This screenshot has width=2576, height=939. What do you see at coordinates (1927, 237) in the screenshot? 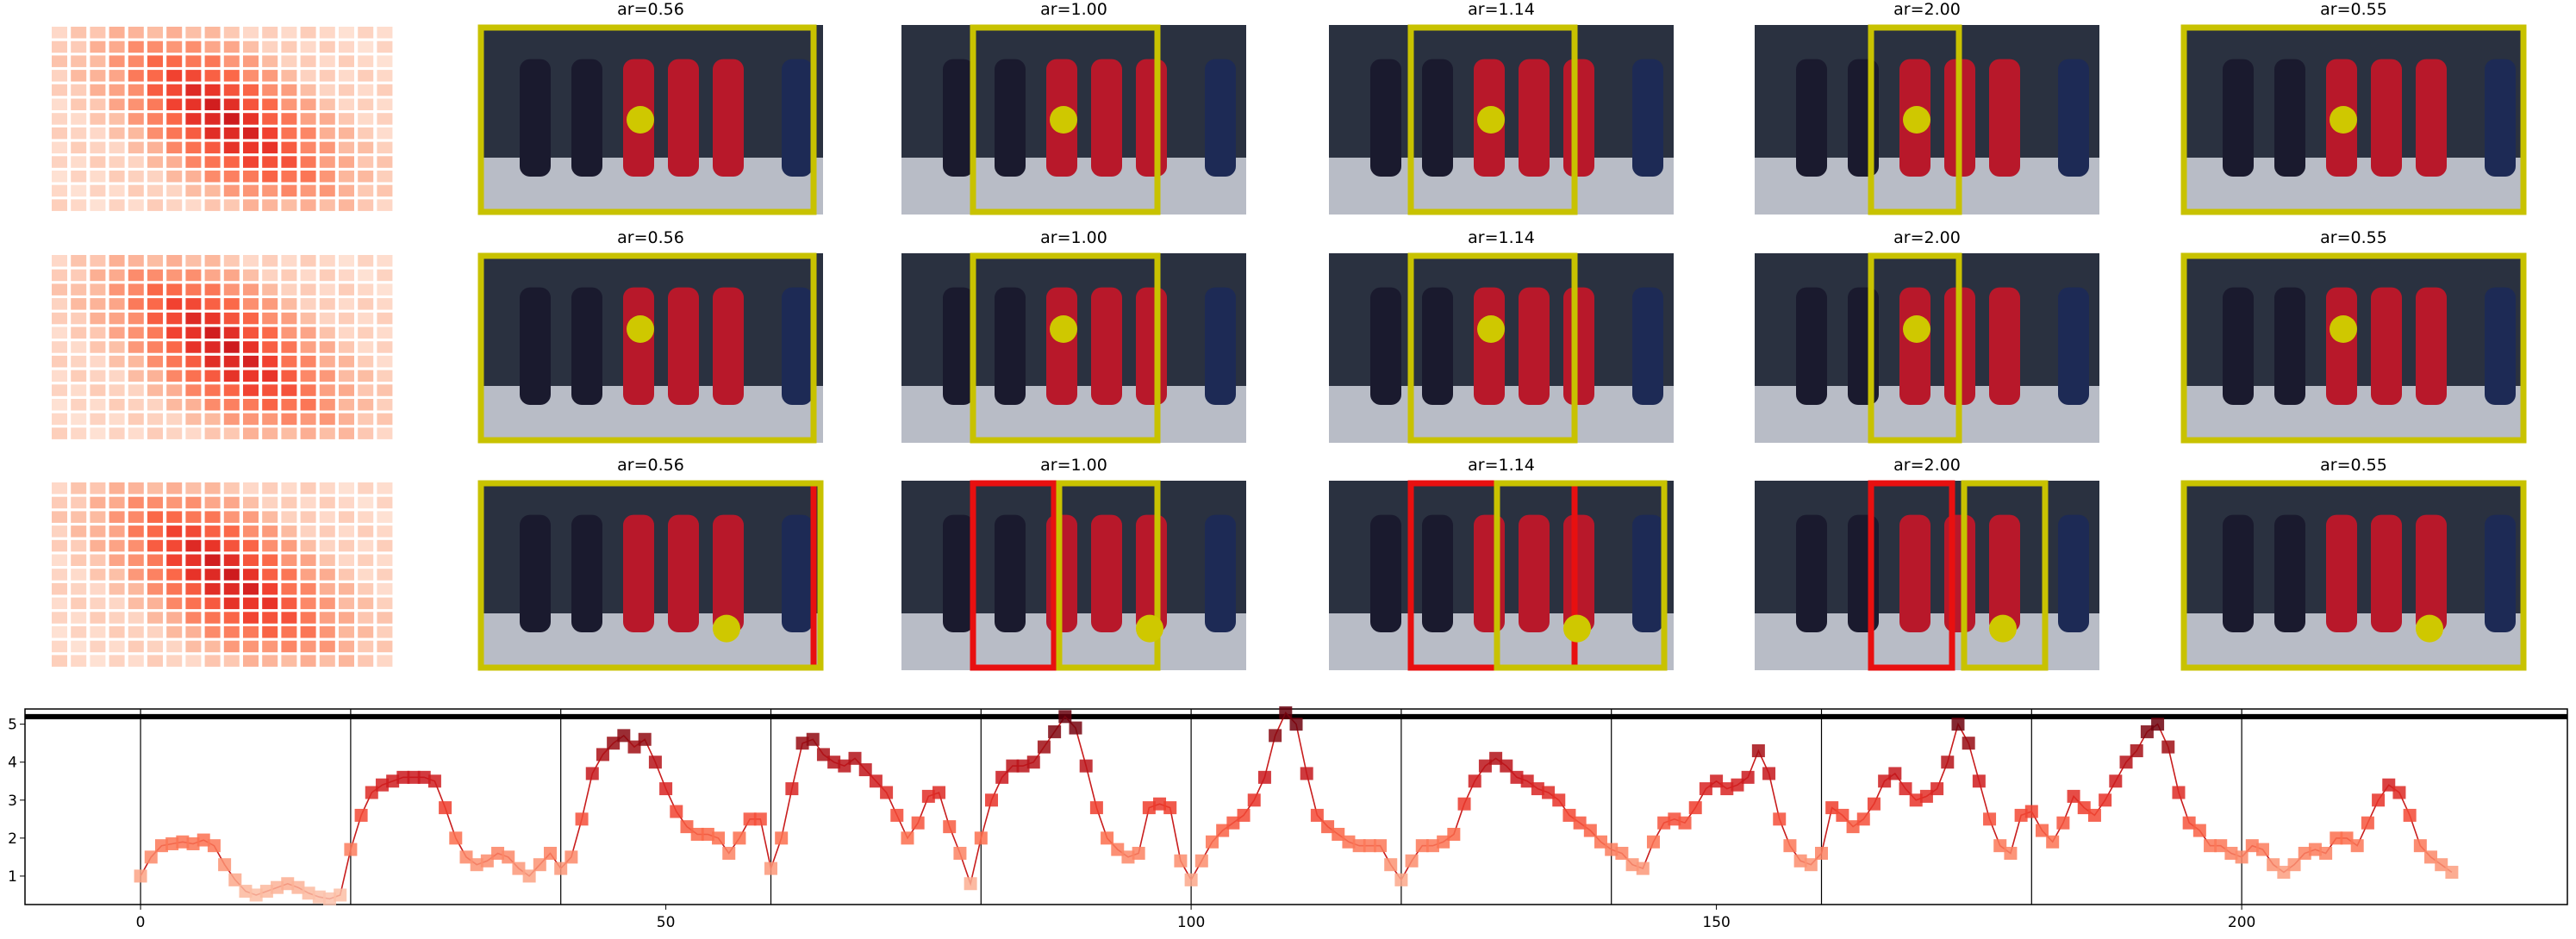
I see `panel-title: ar=2.00` at bounding box center [1927, 237].